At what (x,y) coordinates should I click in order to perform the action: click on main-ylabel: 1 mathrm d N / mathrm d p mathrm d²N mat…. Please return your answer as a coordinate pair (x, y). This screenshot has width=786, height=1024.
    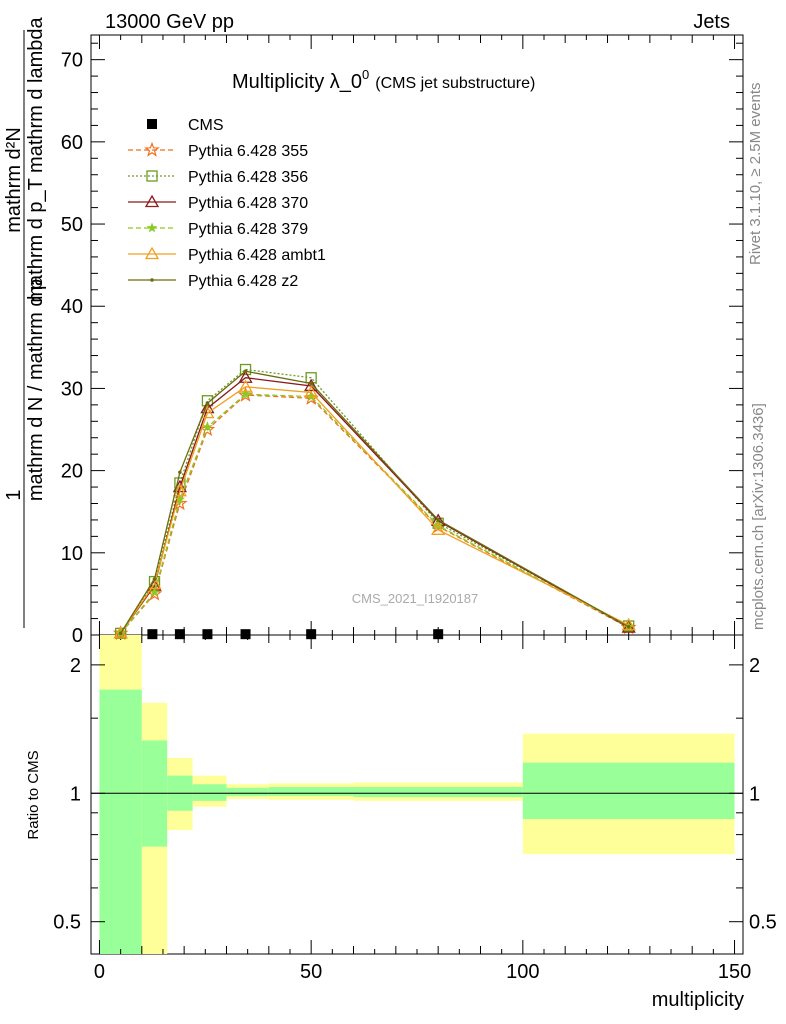
    Looking at the image, I should click on (25, 322).